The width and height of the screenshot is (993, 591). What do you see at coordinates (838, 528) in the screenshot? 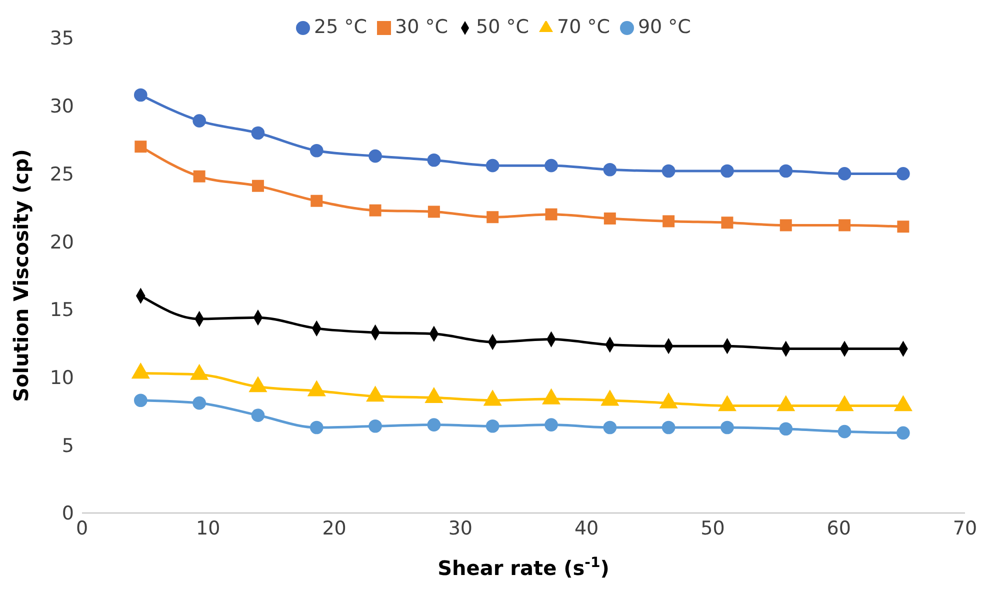
I see `x-tick-label: 60` at bounding box center [838, 528].